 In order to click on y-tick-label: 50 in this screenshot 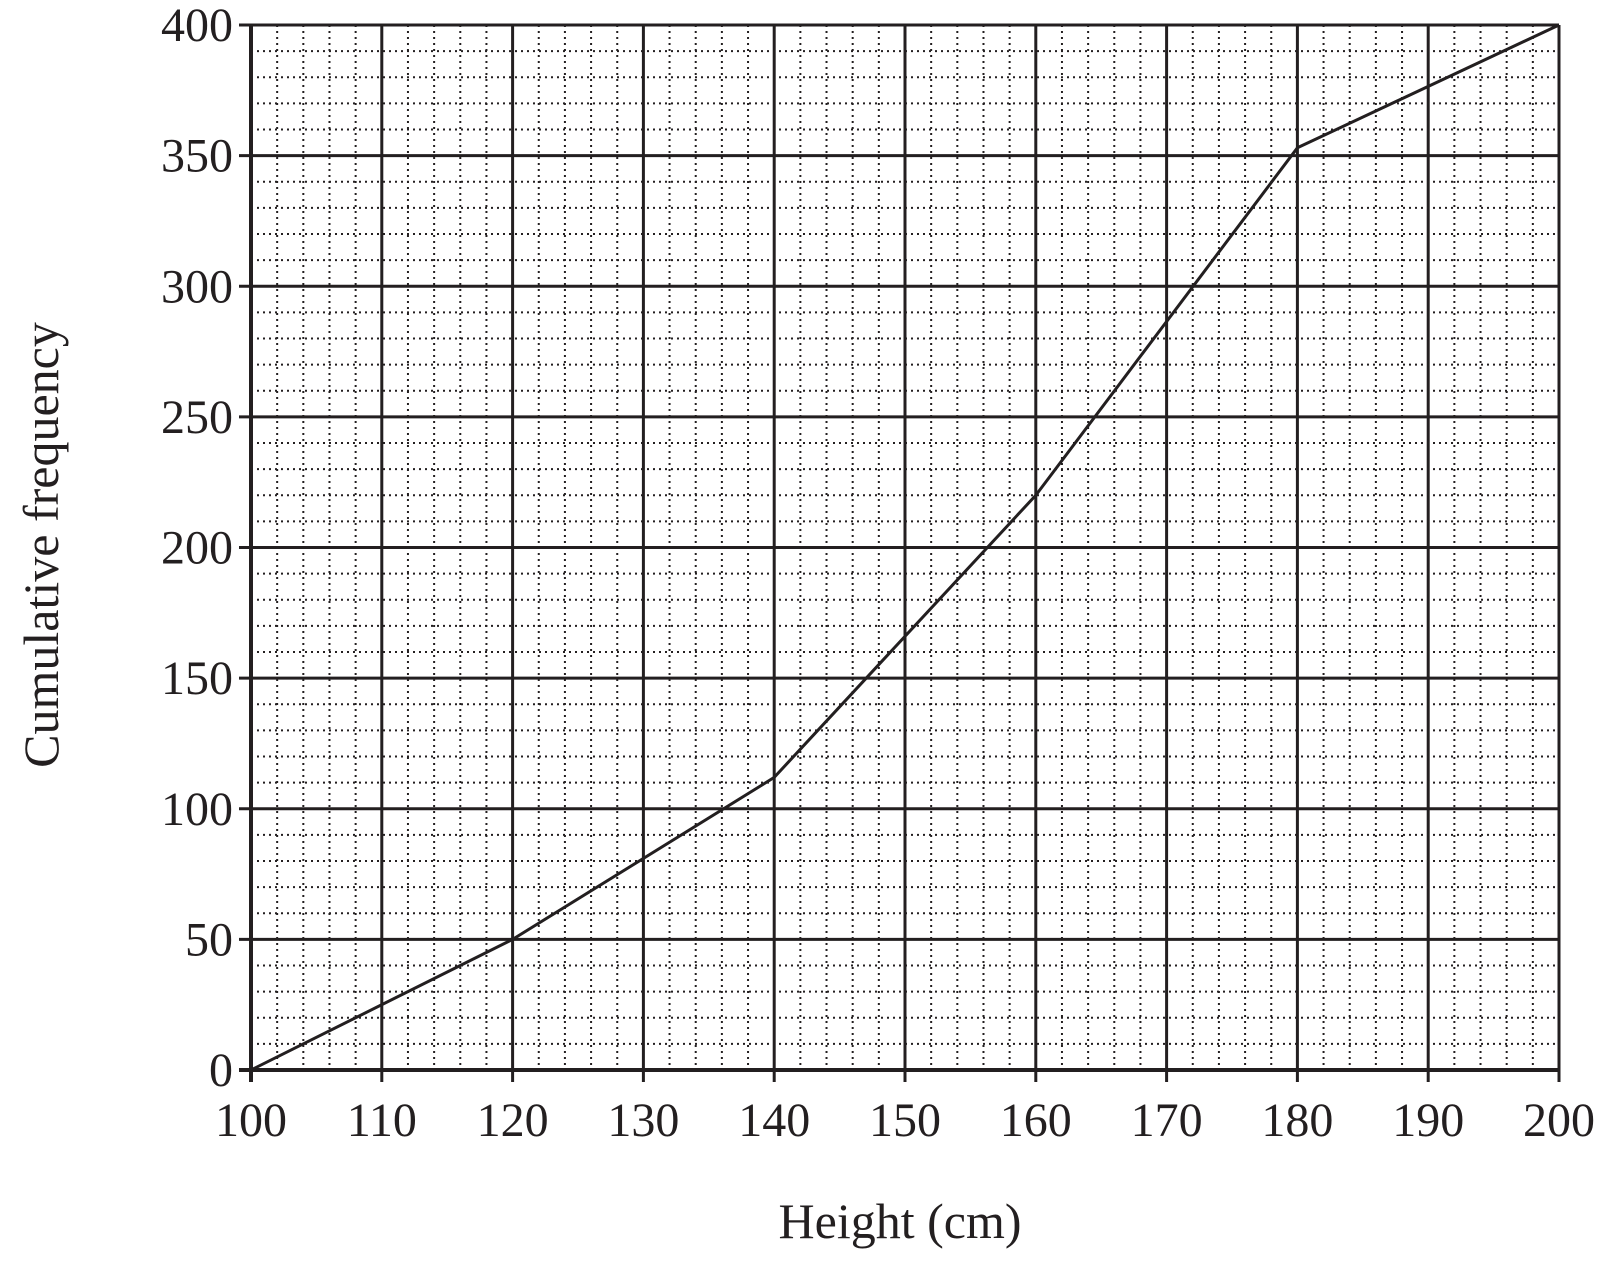, I will do `click(209, 939)`.